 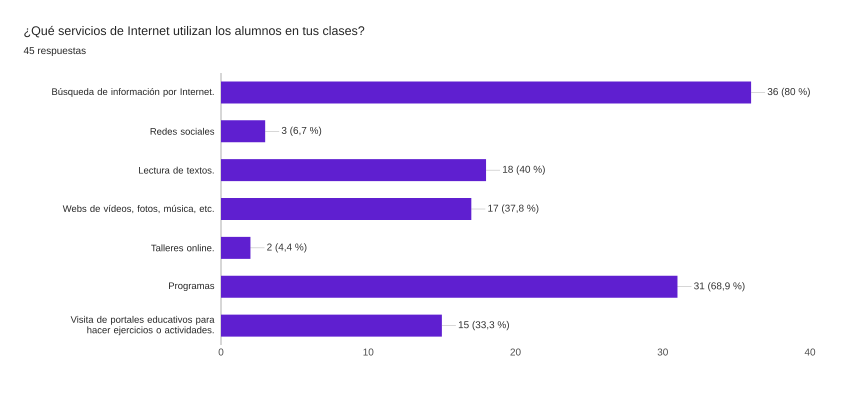 I want to click on x-tick-label: 30, so click(x=663, y=352).